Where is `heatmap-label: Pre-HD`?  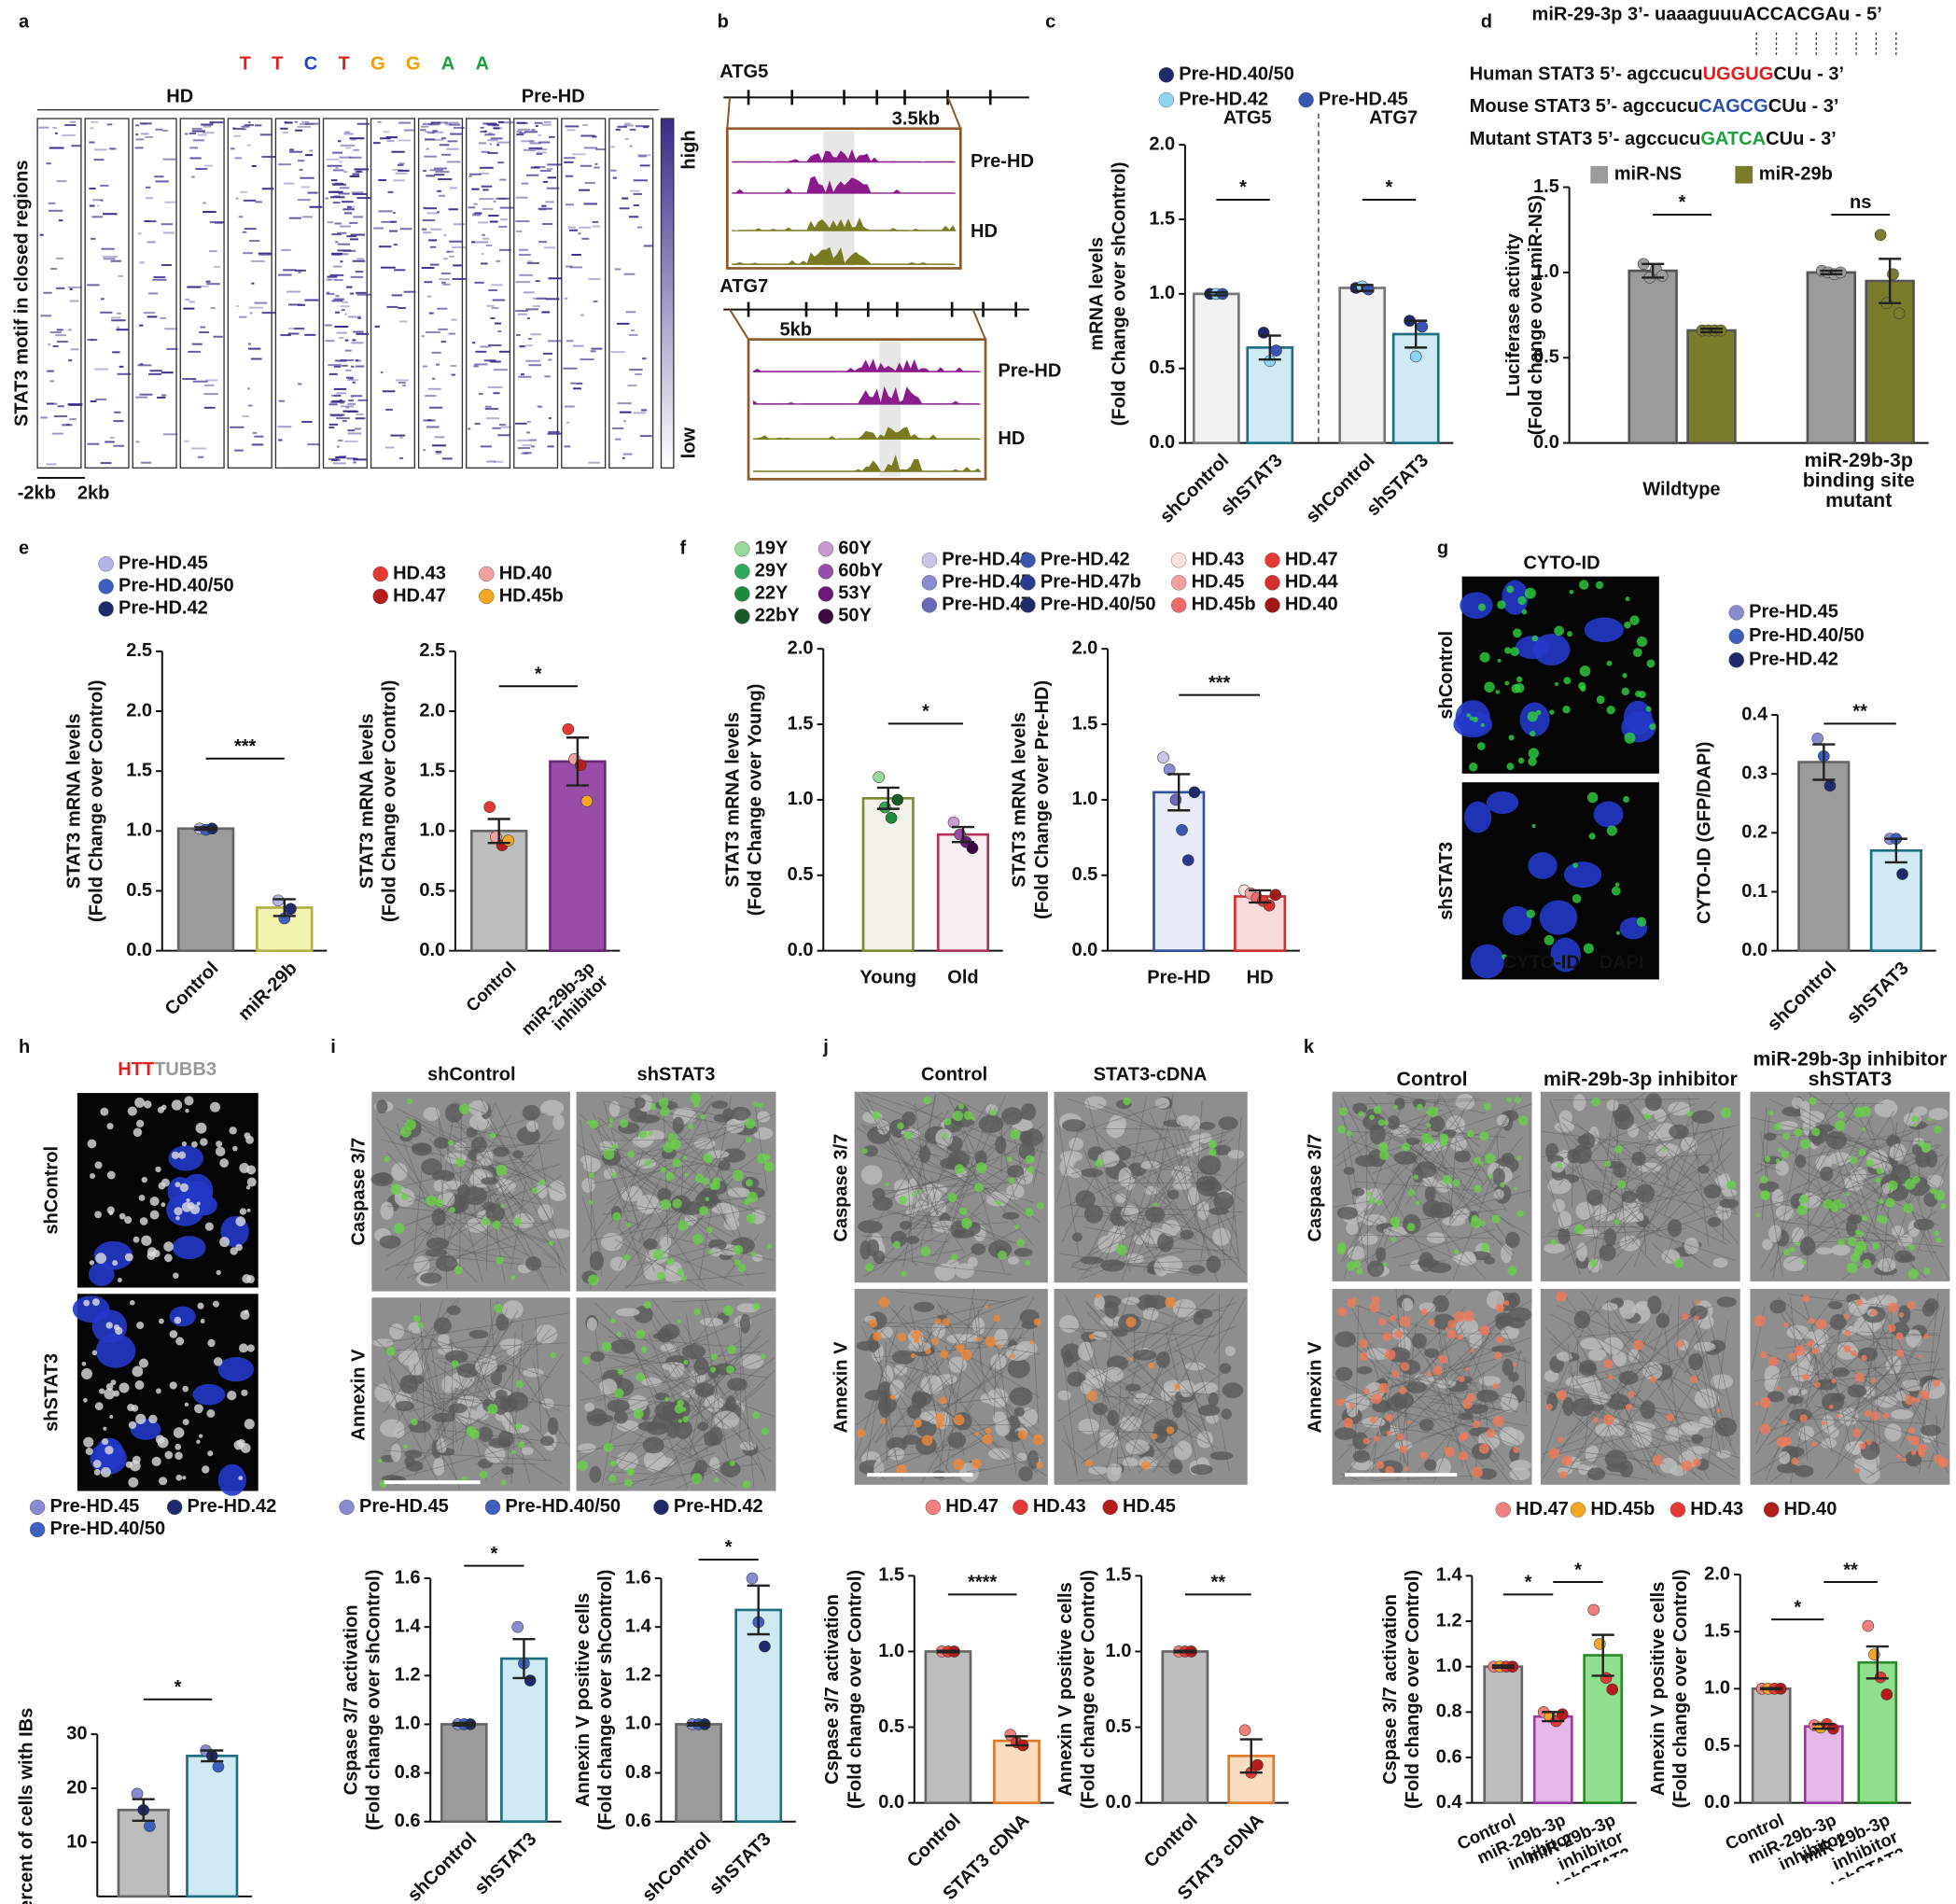 heatmap-label: Pre-HD is located at coordinates (553, 97).